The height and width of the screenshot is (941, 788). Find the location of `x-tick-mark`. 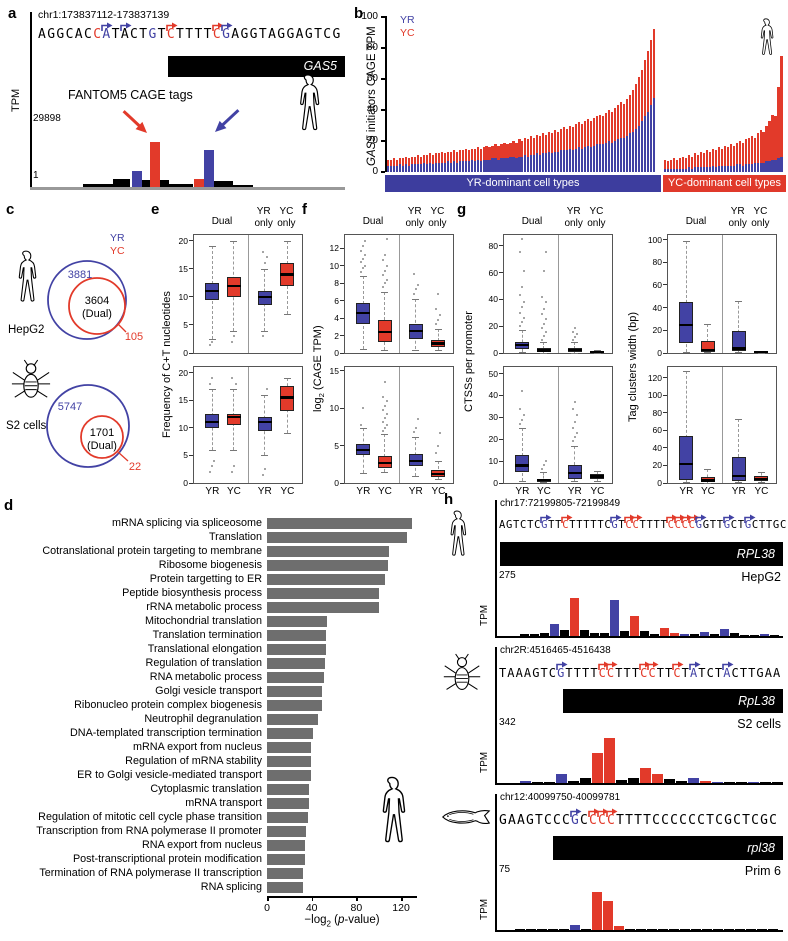

x-tick-mark is located at coordinates (357, 899).